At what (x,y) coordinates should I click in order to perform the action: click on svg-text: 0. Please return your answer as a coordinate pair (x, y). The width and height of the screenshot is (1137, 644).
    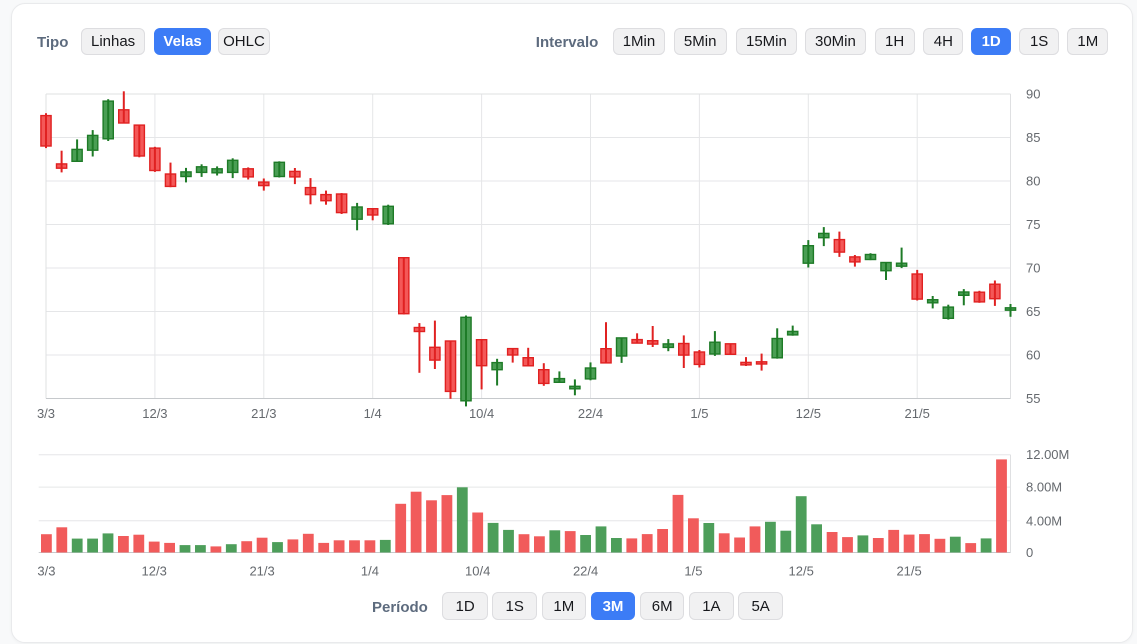
    Looking at the image, I should click on (1029, 552).